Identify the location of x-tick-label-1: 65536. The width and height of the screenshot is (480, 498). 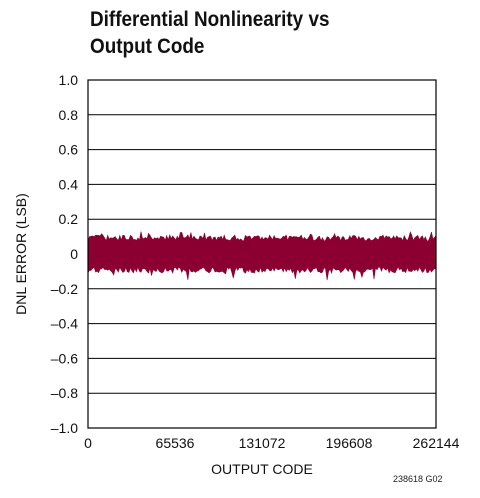
(175, 443).